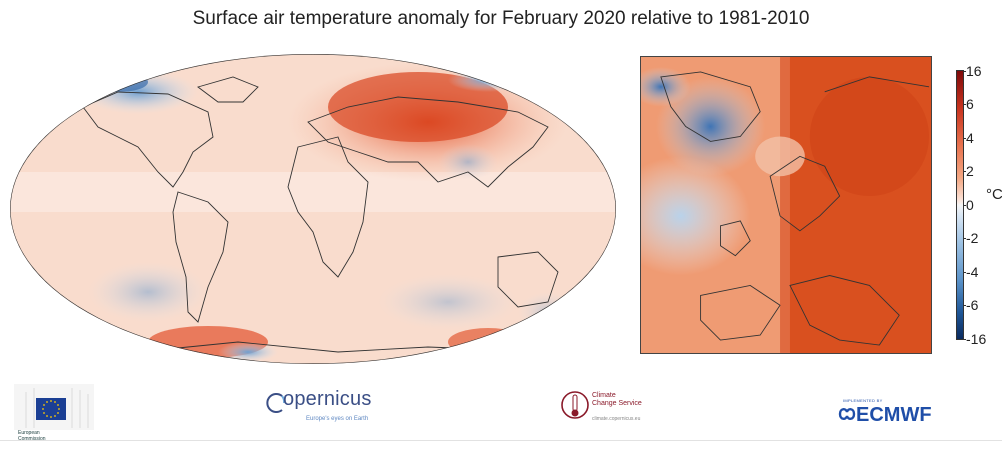  I want to click on climate-change-service-icon, so click(575, 405).